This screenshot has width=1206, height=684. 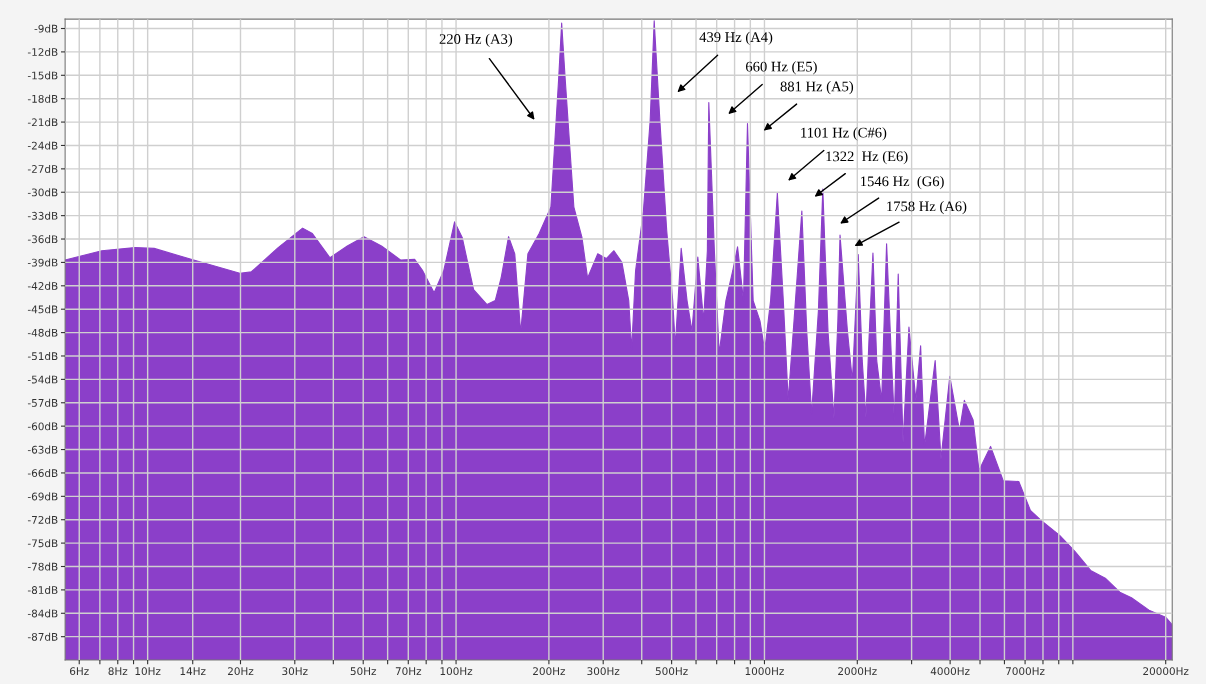 I want to click on annotation: 660 Hz (E5), so click(x=781, y=68).